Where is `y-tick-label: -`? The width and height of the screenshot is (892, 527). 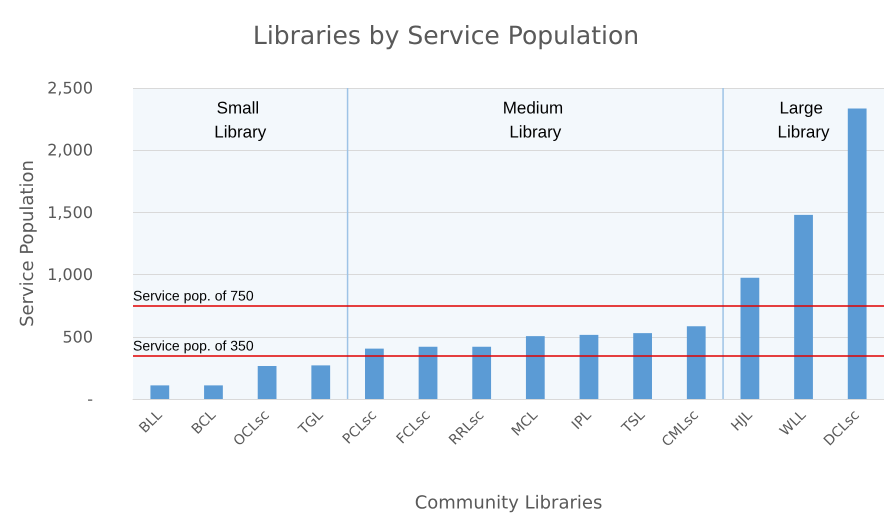 y-tick-label: - is located at coordinates (90, 399).